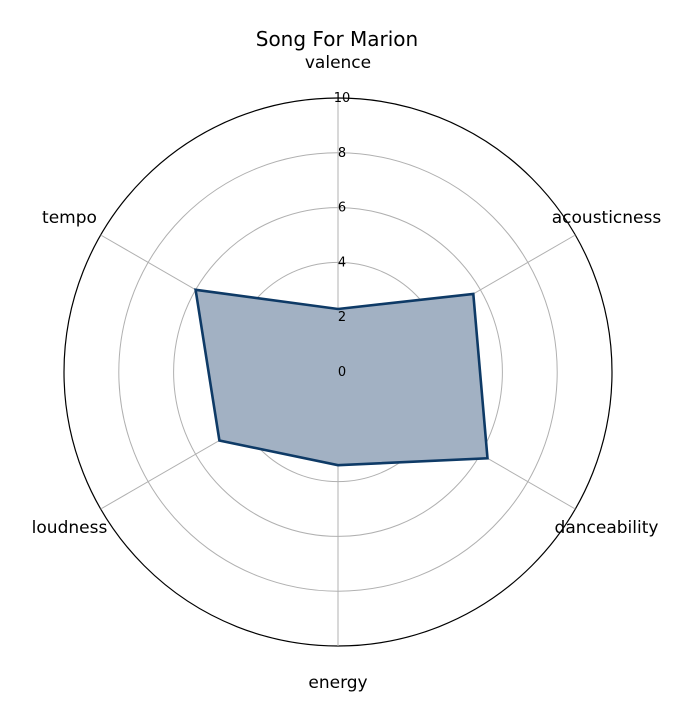 The image size is (693, 721). I want to click on axis-label-energy: energy, so click(337, 683).